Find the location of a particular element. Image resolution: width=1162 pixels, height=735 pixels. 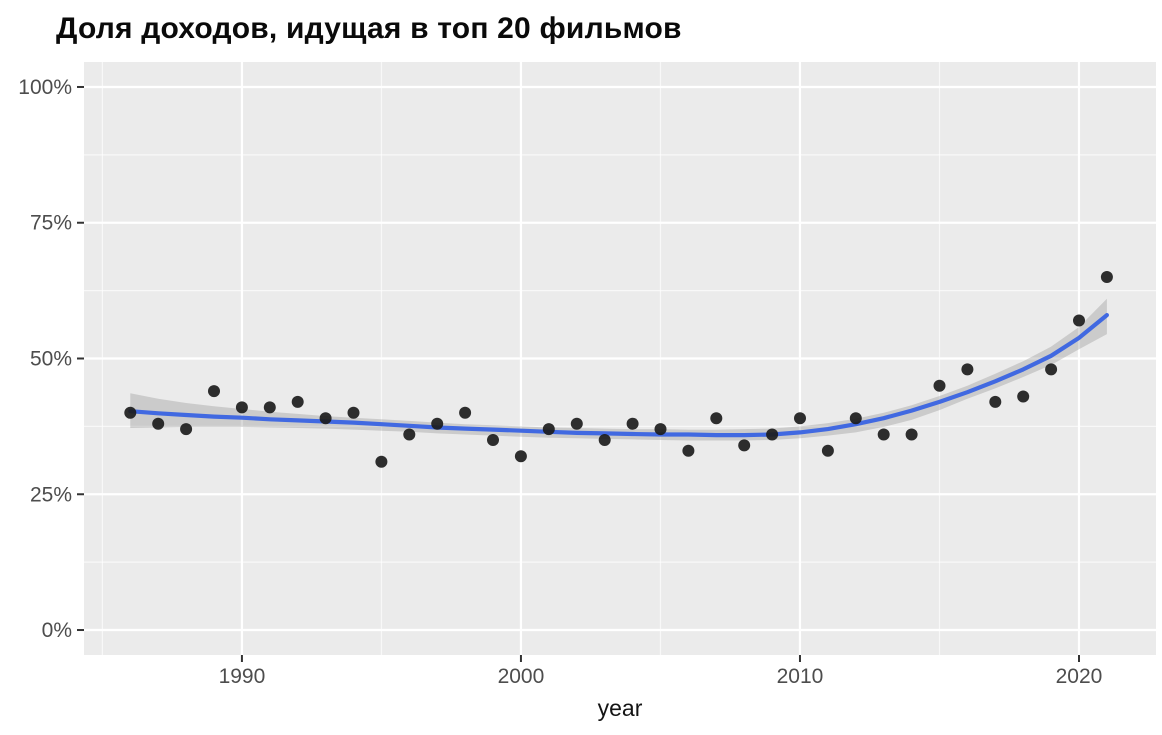

smooth-line is located at coordinates (618, 375).